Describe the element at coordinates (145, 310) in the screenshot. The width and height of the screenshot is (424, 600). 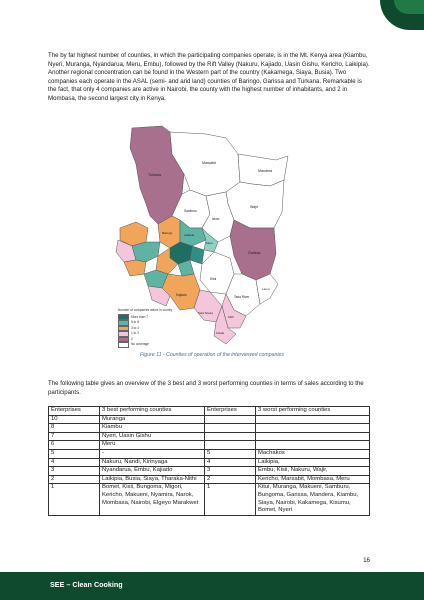
I see `legend-title: Number of companies active in county` at that location.